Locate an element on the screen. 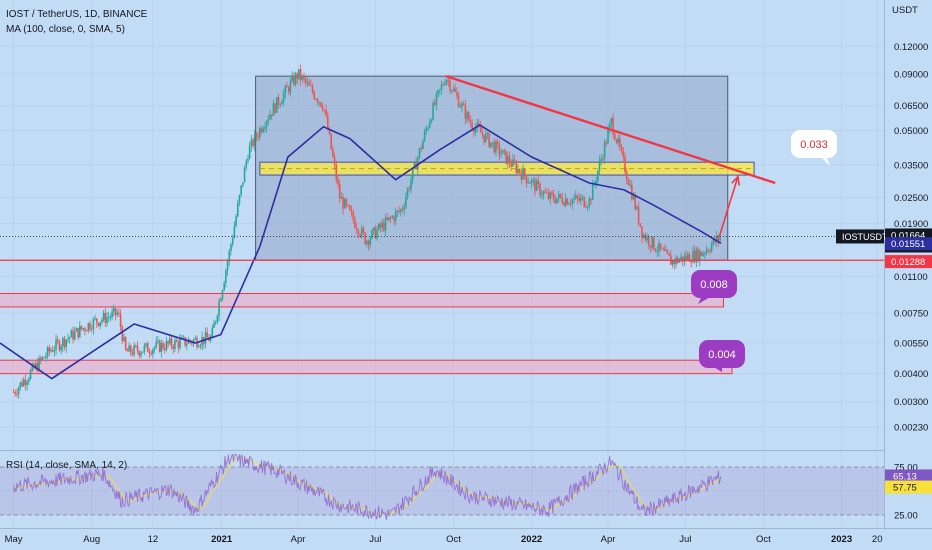 Image resolution: width=932 pixels, height=550 pixels. time-tick-label: Oct is located at coordinates (453, 539).